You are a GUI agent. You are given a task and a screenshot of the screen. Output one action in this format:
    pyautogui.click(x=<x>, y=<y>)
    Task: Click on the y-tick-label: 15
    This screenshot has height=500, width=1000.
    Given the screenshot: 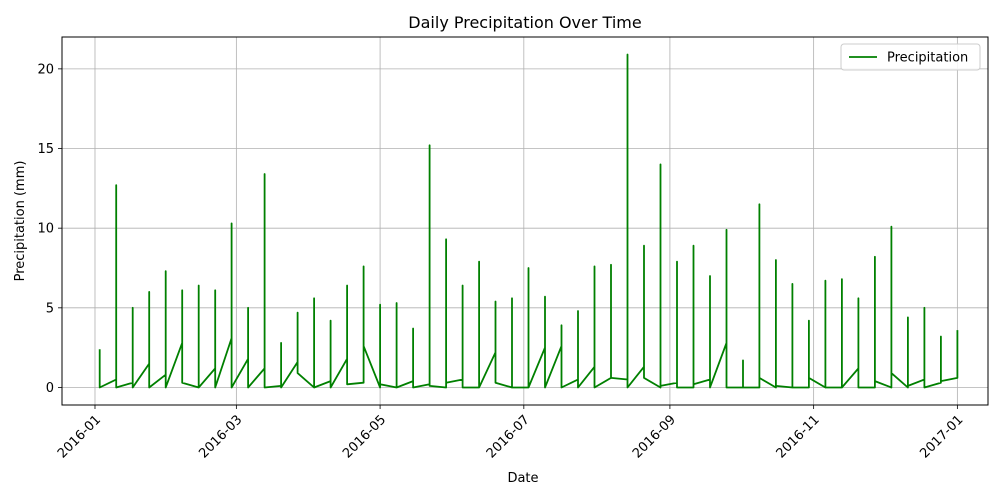 What is the action you would take?
    pyautogui.click(x=45, y=149)
    